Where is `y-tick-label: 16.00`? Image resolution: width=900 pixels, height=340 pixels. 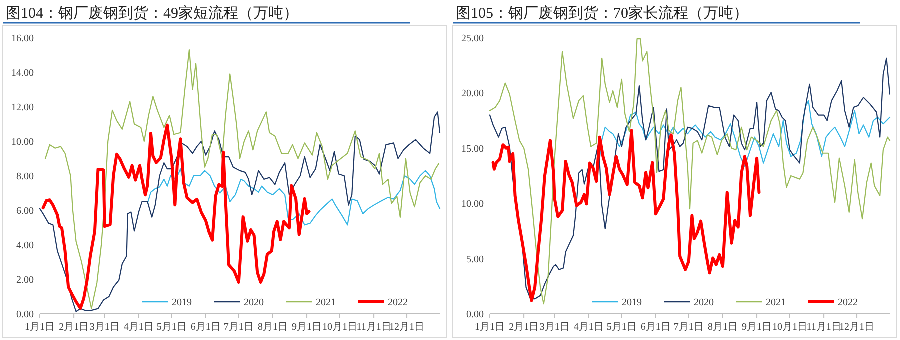
y-tick-label: 16.00 is located at coordinates (23, 39).